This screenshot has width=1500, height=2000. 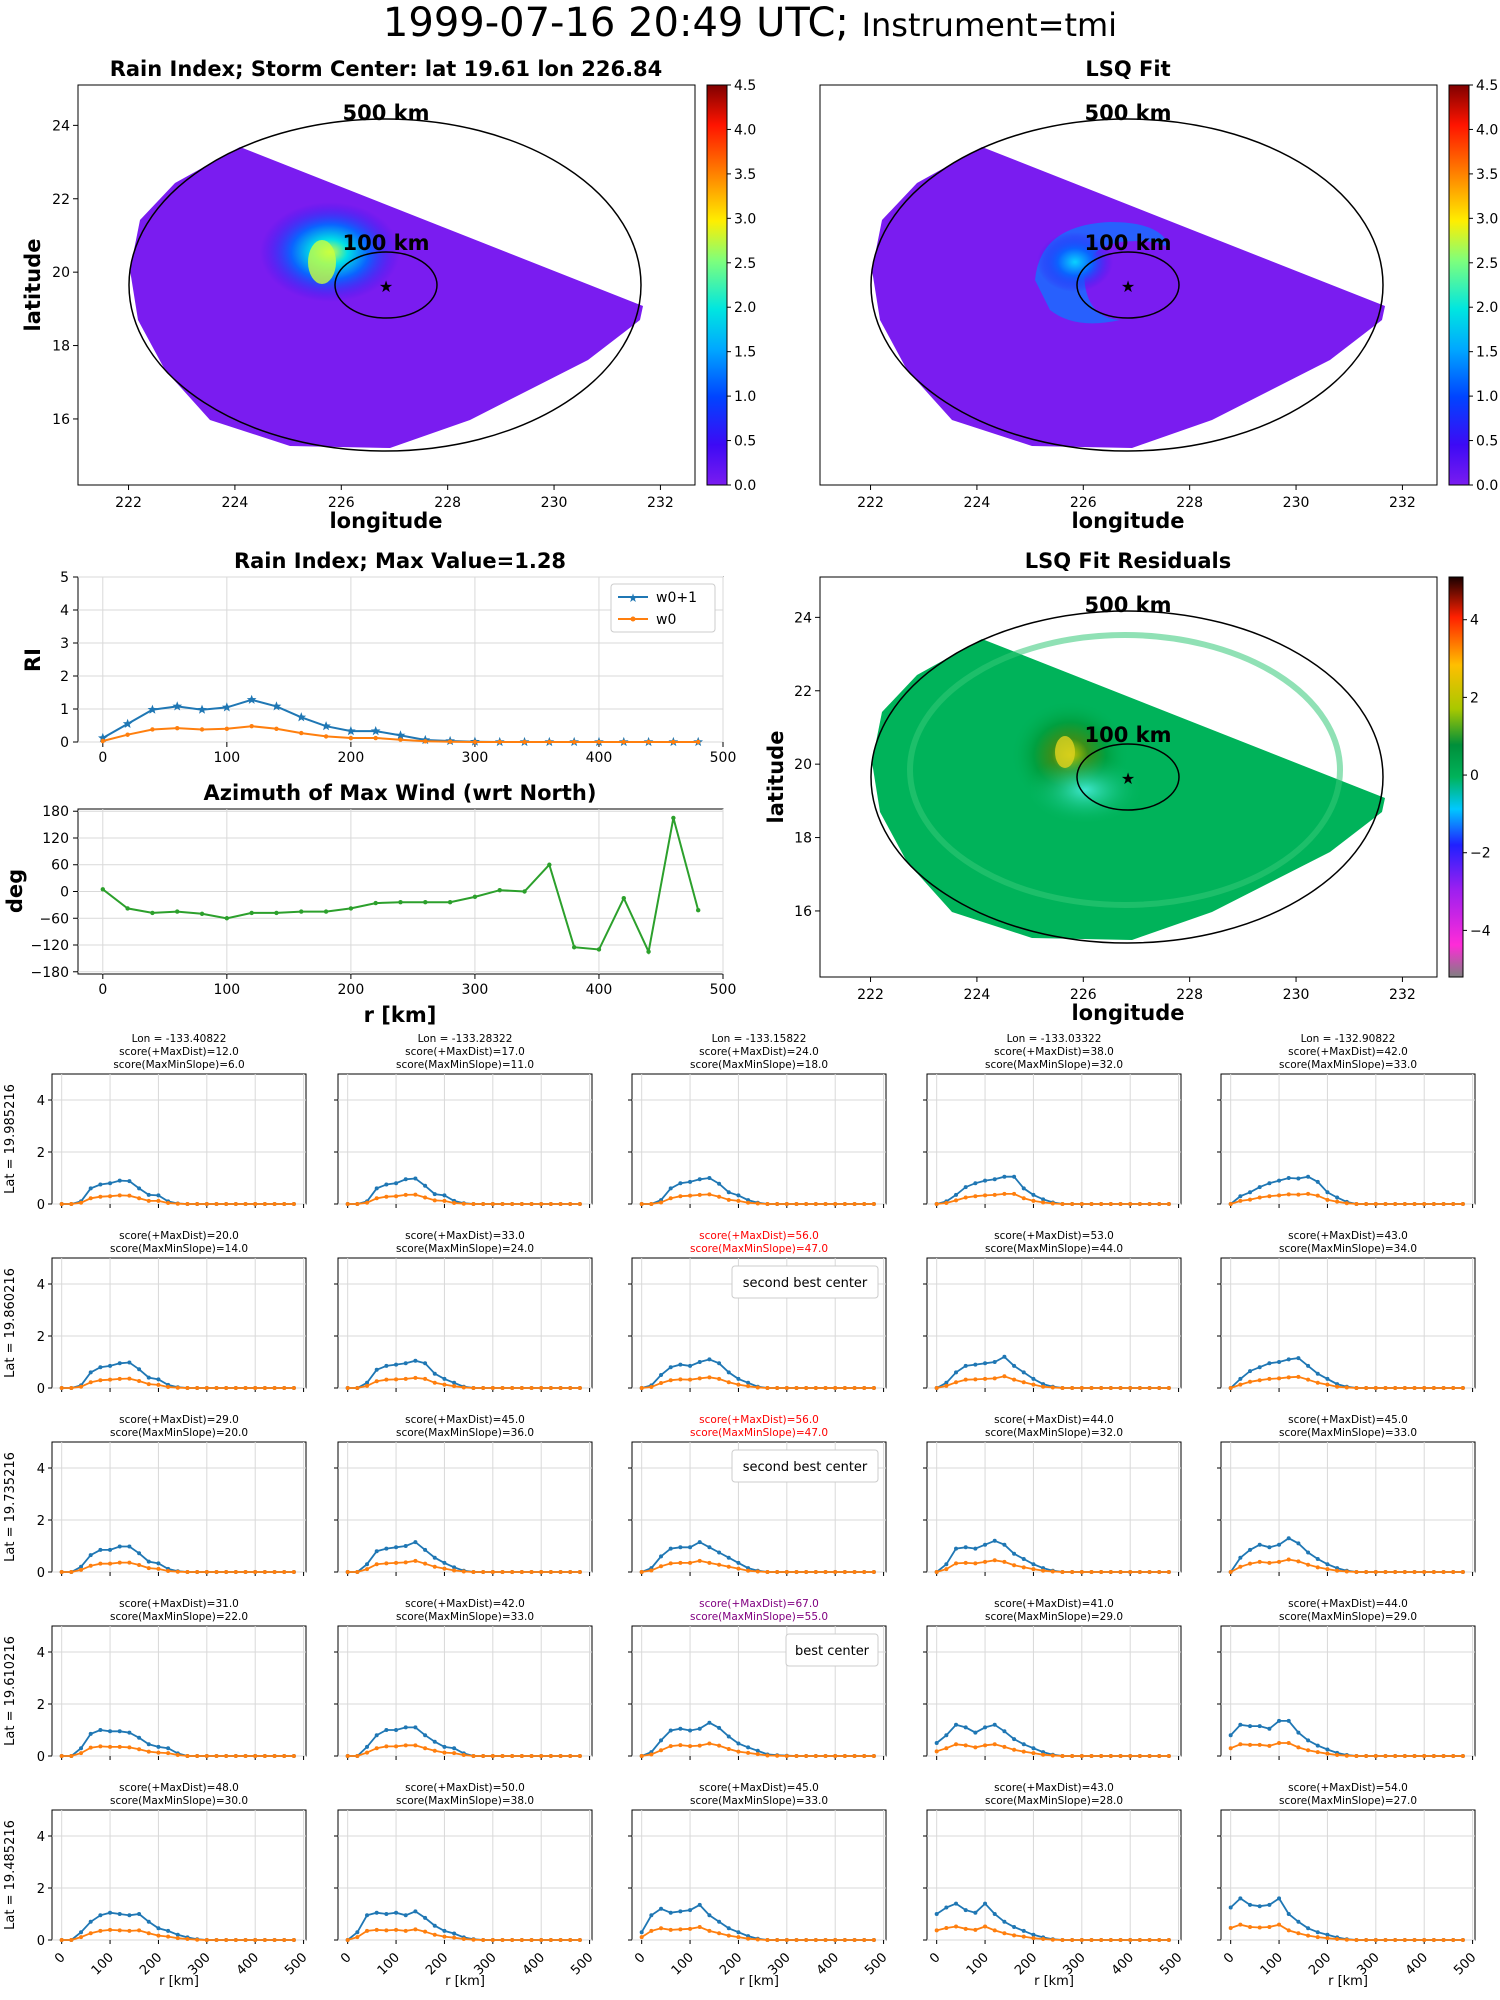 What do you see at coordinates (1127, 69) in the screenshot?
I see `fit-map-title: LSQ Fit` at bounding box center [1127, 69].